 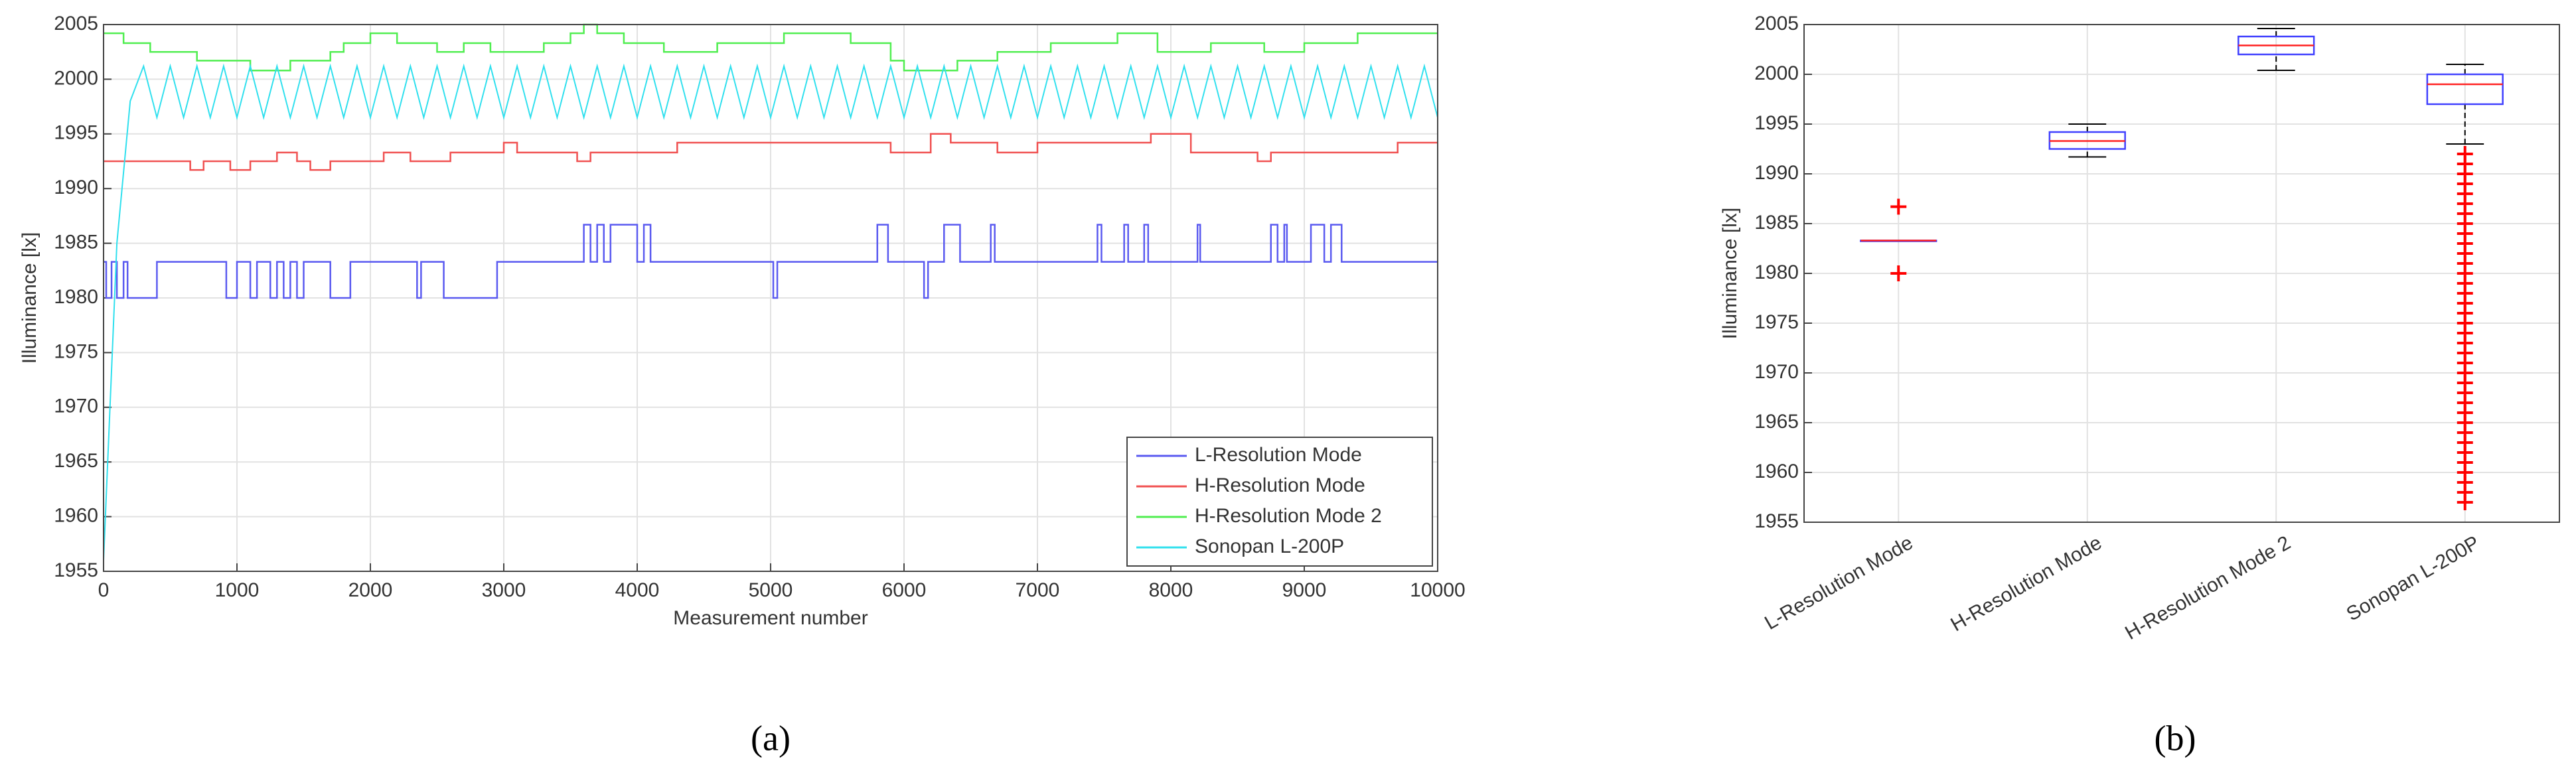 What do you see at coordinates (2026, 583) in the screenshot?
I see `x-tick-label: H-Resolution Mode` at bounding box center [2026, 583].